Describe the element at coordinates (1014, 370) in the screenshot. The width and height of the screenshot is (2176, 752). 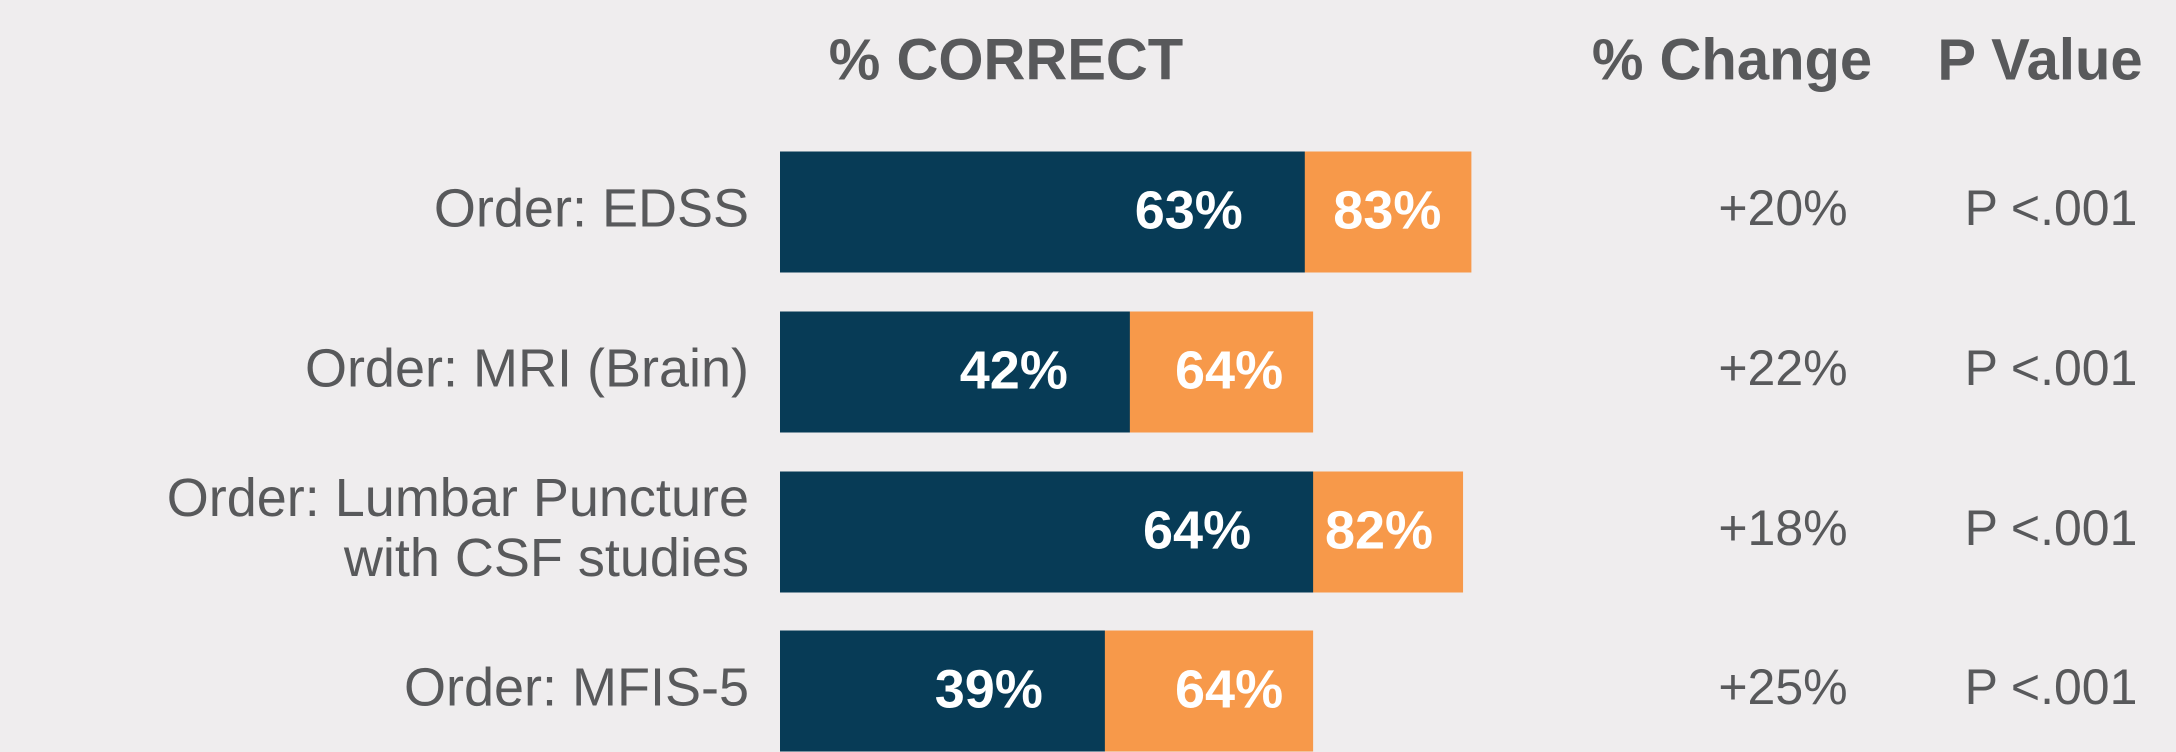
I see `value-label: 42%` at that location.